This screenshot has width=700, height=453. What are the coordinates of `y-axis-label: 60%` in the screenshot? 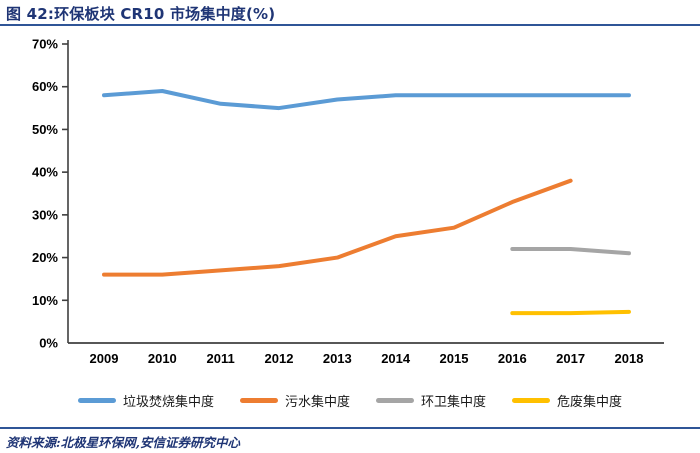 It's located at (45, 86).